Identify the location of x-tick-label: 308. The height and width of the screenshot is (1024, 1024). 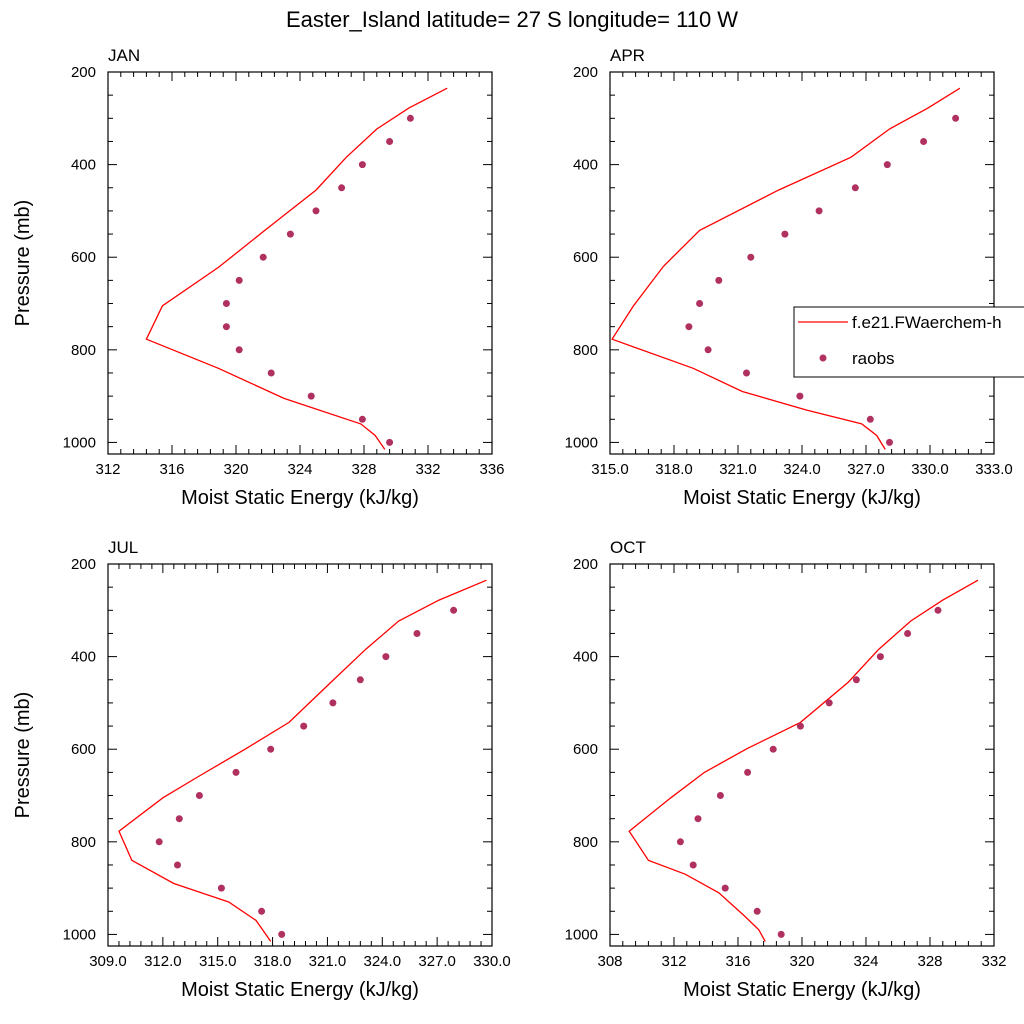
(609, 961).